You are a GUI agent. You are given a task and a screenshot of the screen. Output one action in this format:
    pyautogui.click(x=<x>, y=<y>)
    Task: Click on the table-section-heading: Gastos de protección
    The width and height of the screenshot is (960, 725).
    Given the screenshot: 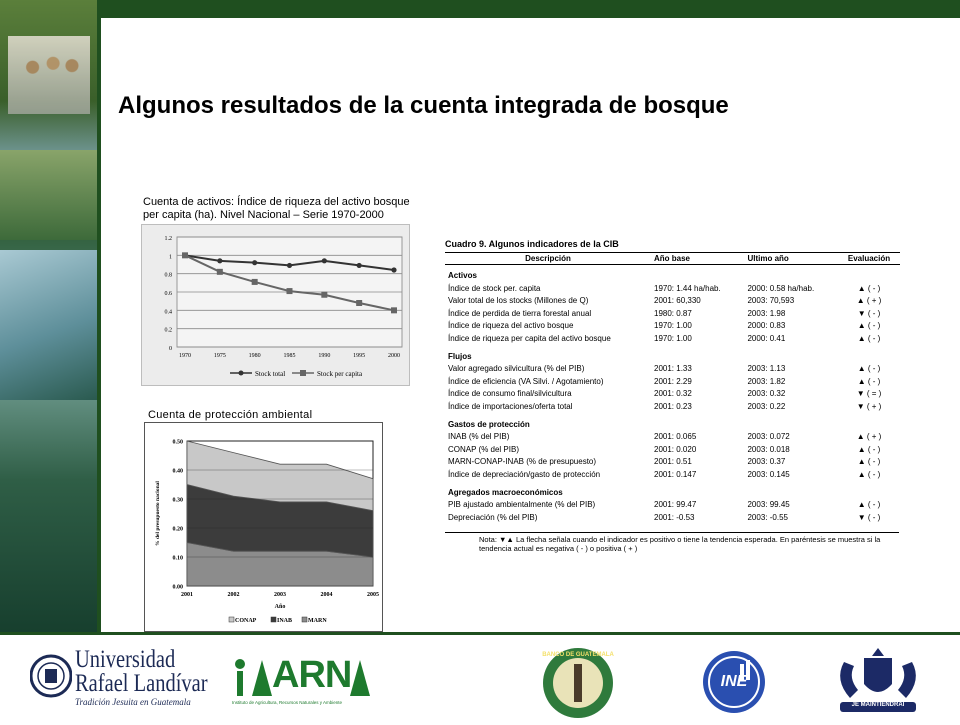 What is the action you would take?
    pyautogui.click(x=489, y=424)
    